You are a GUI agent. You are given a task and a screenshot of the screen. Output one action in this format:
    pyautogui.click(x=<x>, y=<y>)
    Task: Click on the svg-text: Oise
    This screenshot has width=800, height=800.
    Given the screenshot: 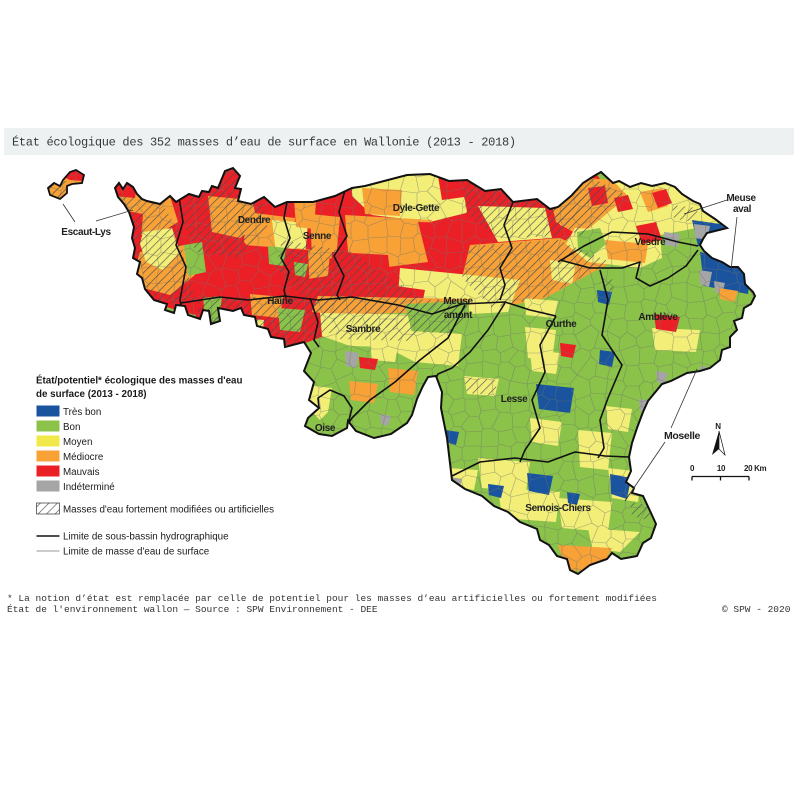 What is the action you would take?
    pyautogui.click(x=325, y=428)
    